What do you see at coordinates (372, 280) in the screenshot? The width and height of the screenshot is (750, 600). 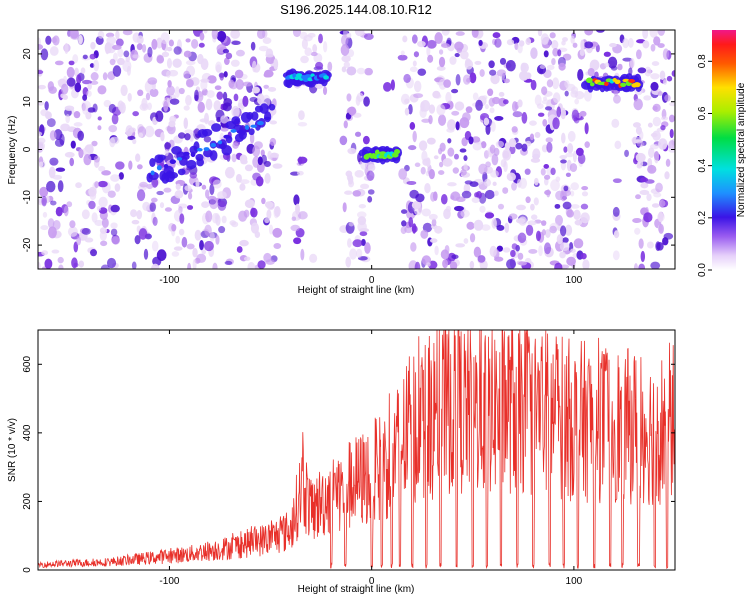 I see `spectrogram-x-tick-label: 0` at bounding box center [372, 280].